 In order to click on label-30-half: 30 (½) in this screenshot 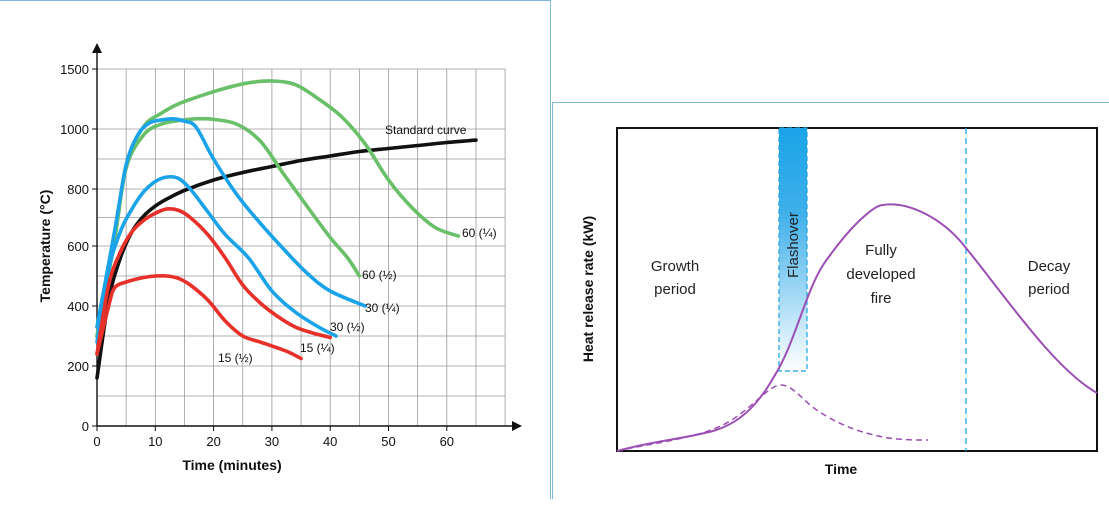, I will do `click(347, 327)`.